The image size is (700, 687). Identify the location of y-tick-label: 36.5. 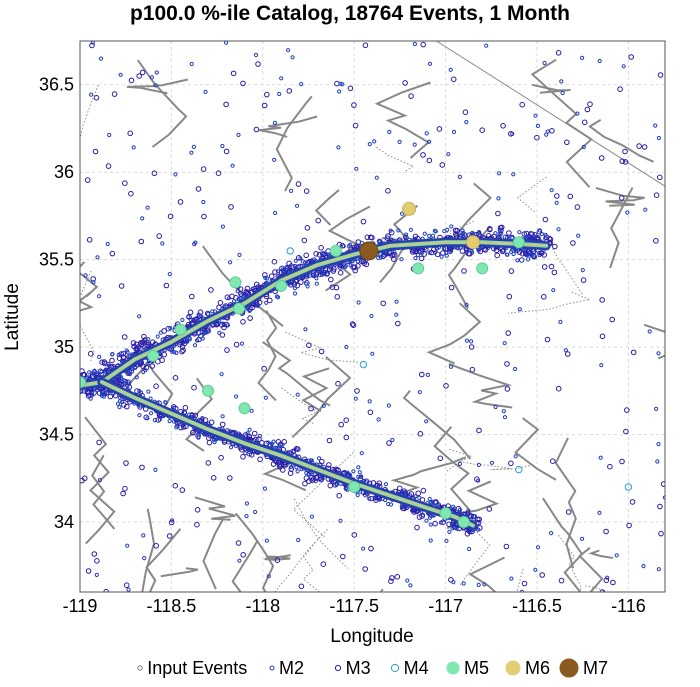
(56, 85).